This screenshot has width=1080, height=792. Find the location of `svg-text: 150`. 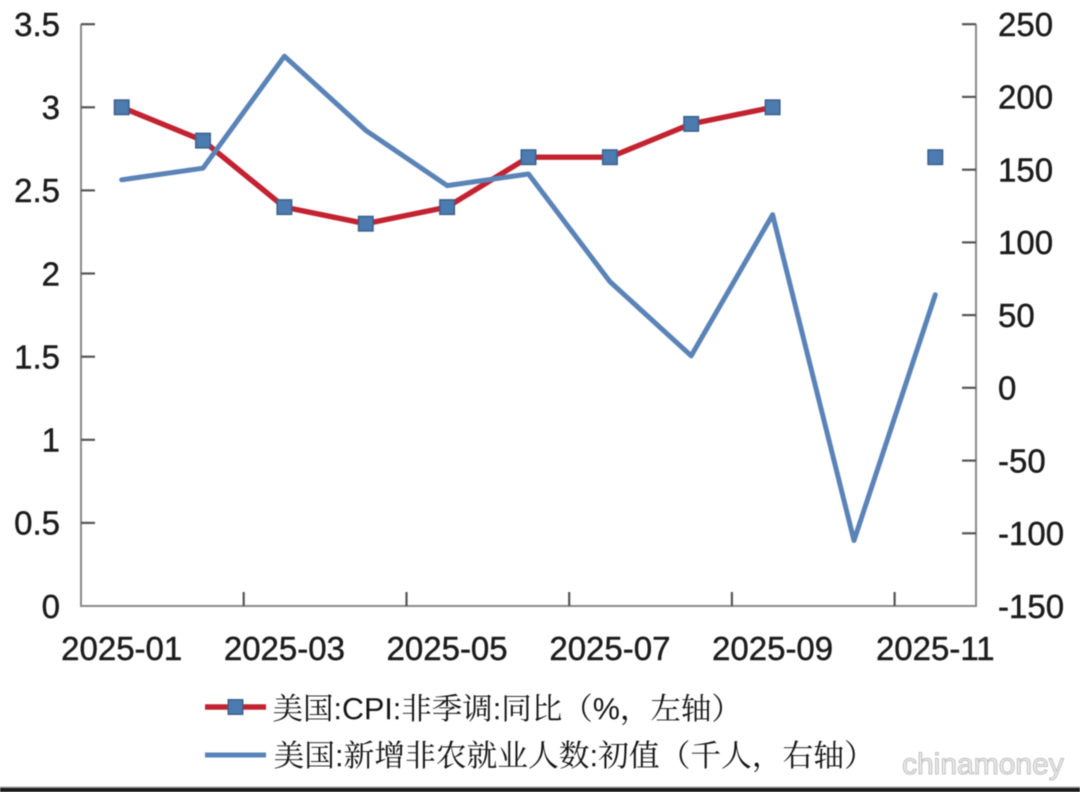

svg-text: 150 is located at coordinates (1025, 170).